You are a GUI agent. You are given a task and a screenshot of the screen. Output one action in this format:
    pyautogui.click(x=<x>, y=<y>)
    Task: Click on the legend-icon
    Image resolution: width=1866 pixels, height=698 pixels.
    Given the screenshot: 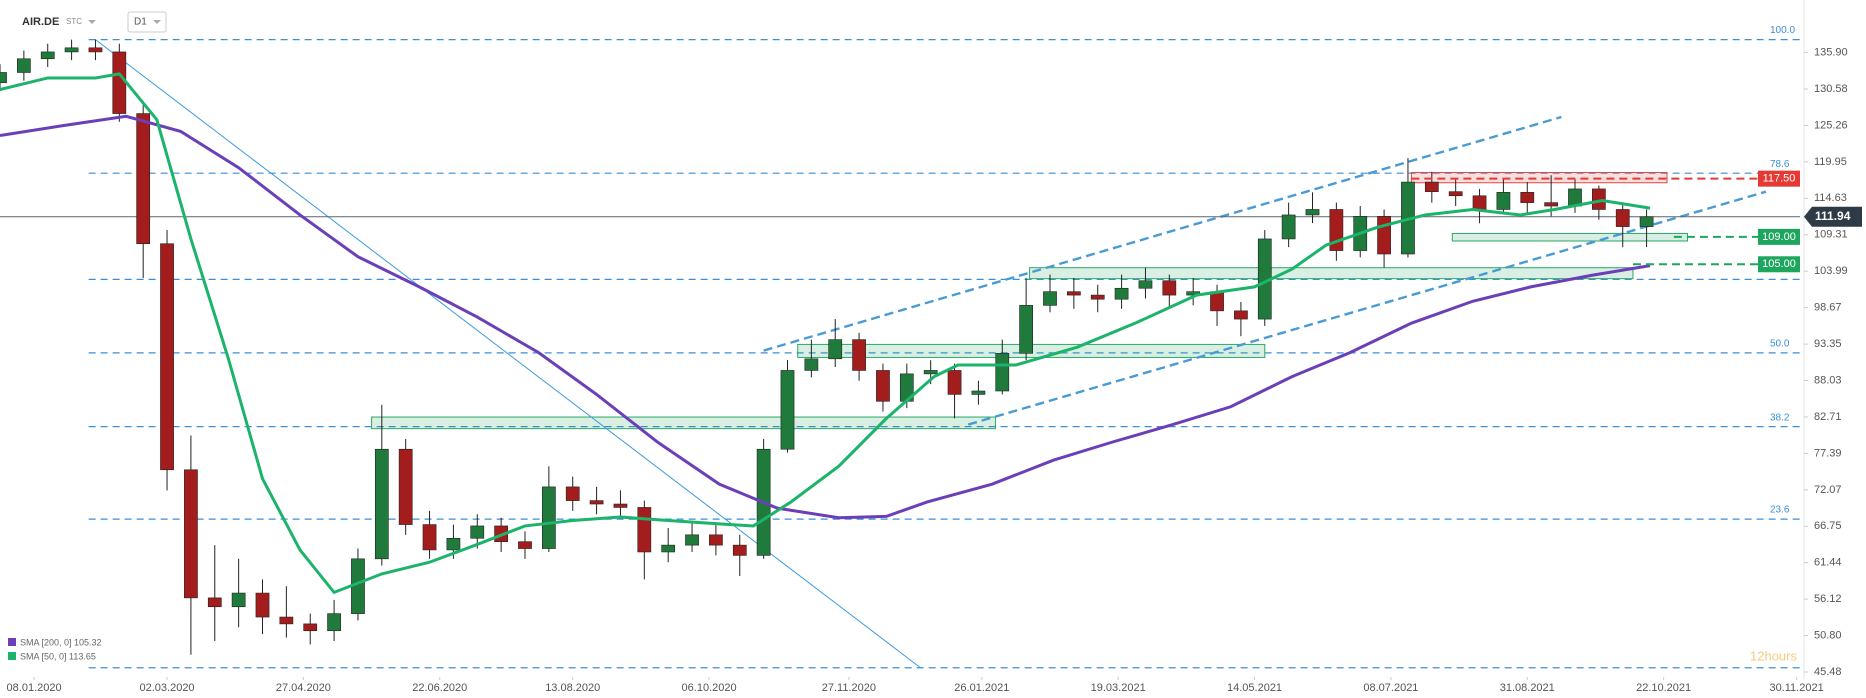 What is the action you would take?
    pyautogui.click(x=12, y=642)
    